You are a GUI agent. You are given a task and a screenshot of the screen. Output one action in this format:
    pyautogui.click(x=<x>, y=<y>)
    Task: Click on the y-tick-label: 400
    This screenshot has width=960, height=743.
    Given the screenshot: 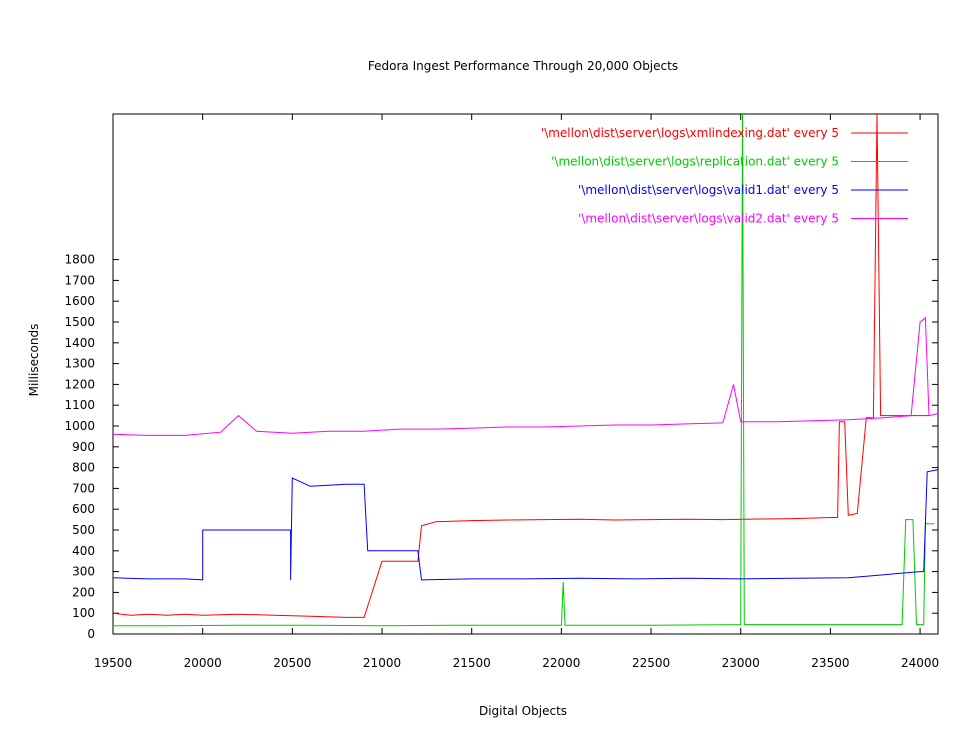 What is the action you would take?
    pyautogui.click(x=83, y=551)
    